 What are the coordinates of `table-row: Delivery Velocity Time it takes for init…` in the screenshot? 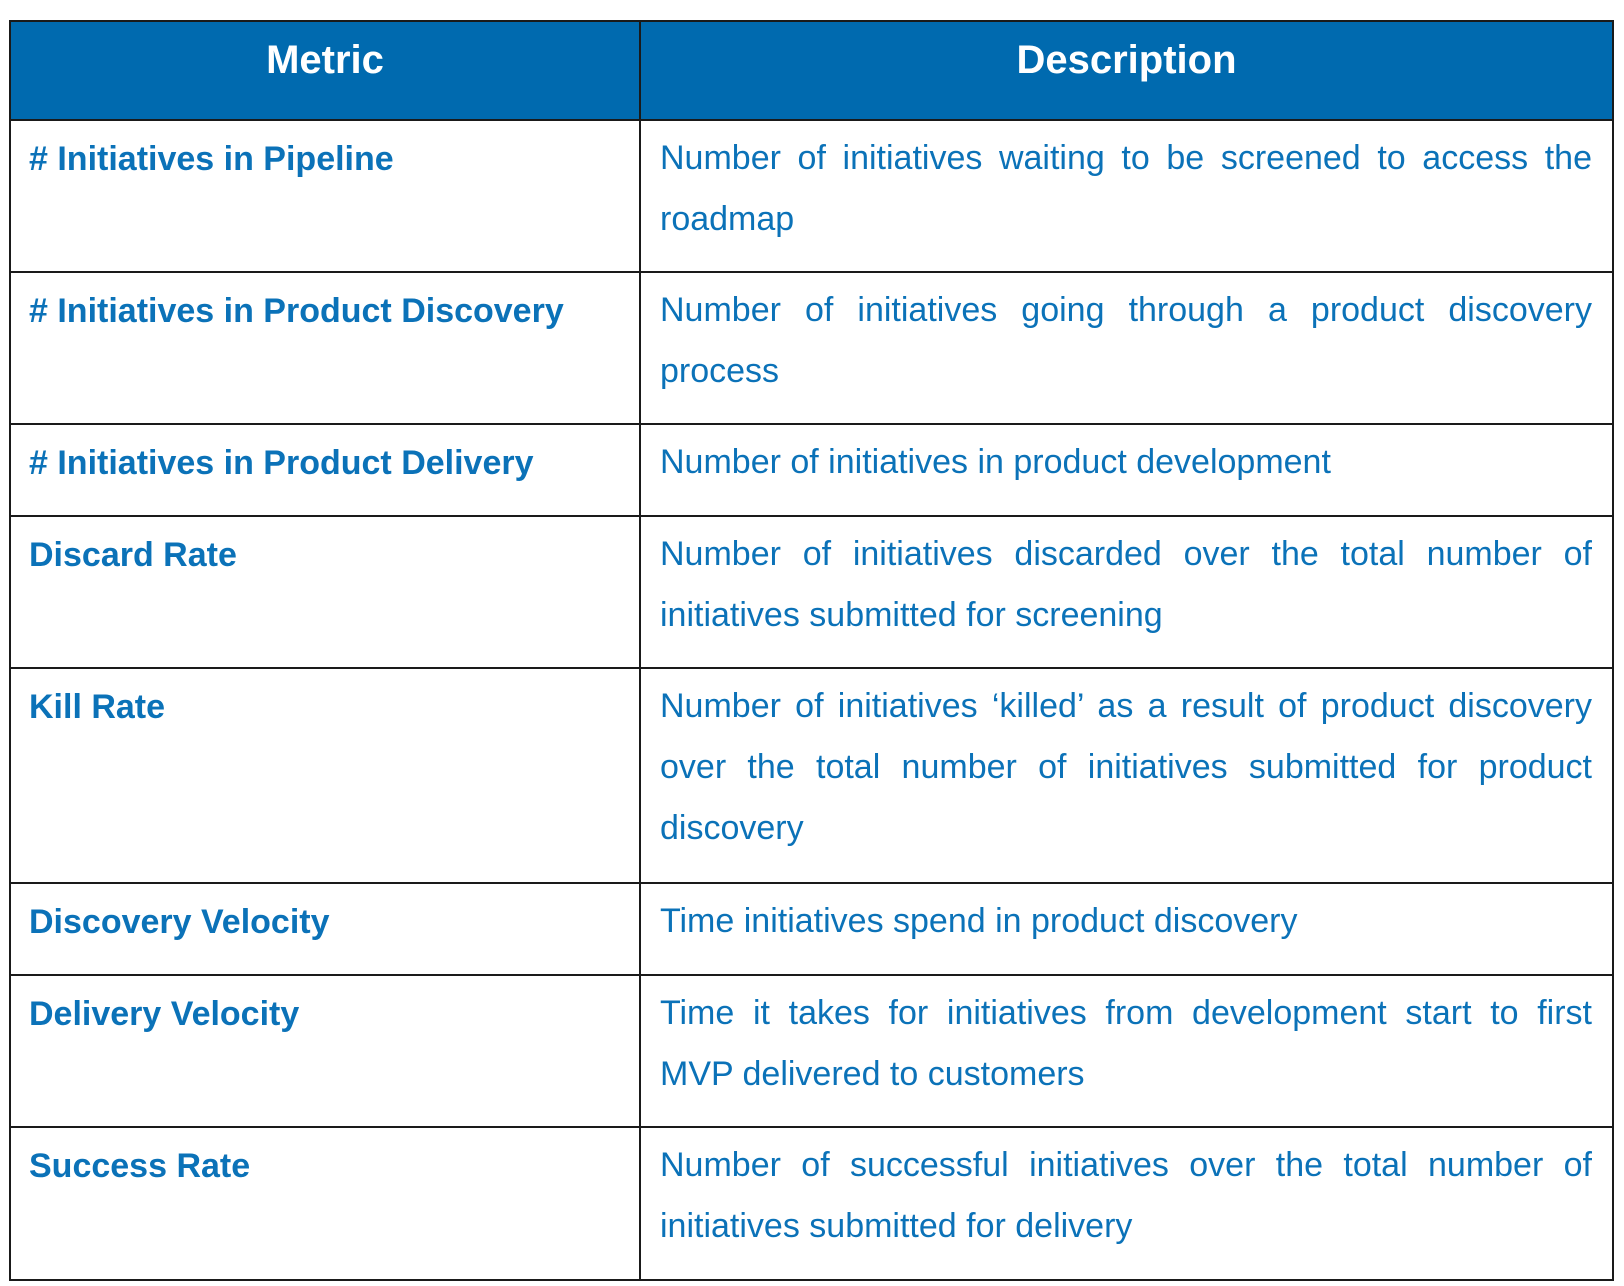 It's located at (811, 1051).